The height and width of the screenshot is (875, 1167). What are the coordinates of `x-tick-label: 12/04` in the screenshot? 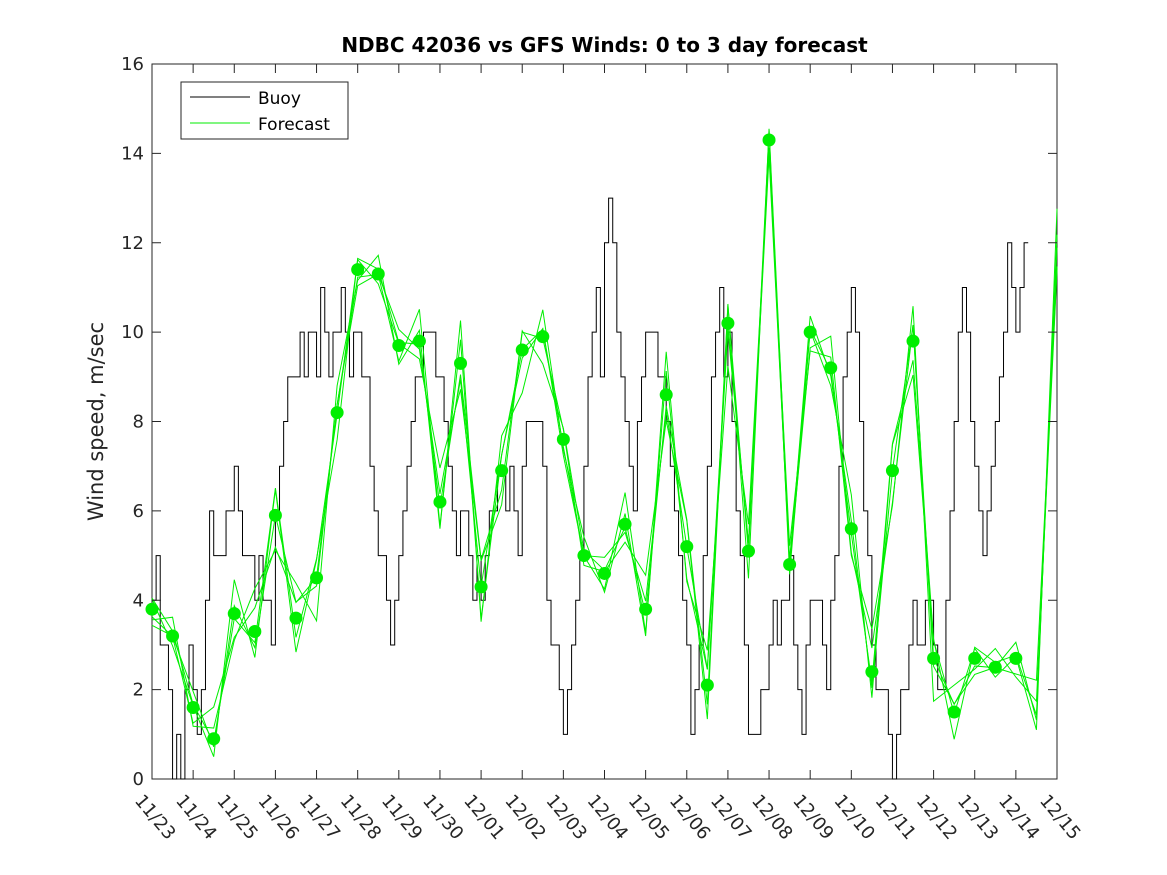 It's located at (607, 817).